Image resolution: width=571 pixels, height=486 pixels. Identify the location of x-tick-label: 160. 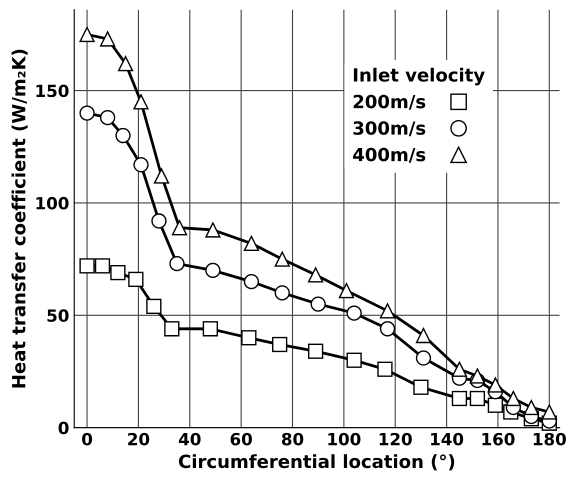
(498, 439).